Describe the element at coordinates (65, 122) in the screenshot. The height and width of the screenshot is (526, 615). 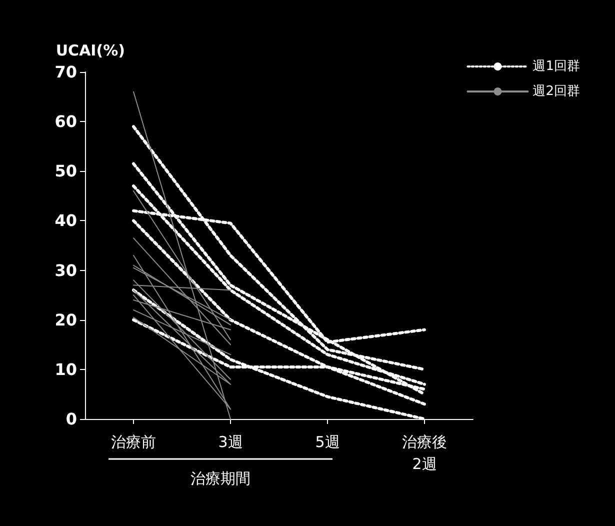
I see `y-tick-label: 60` at that location.